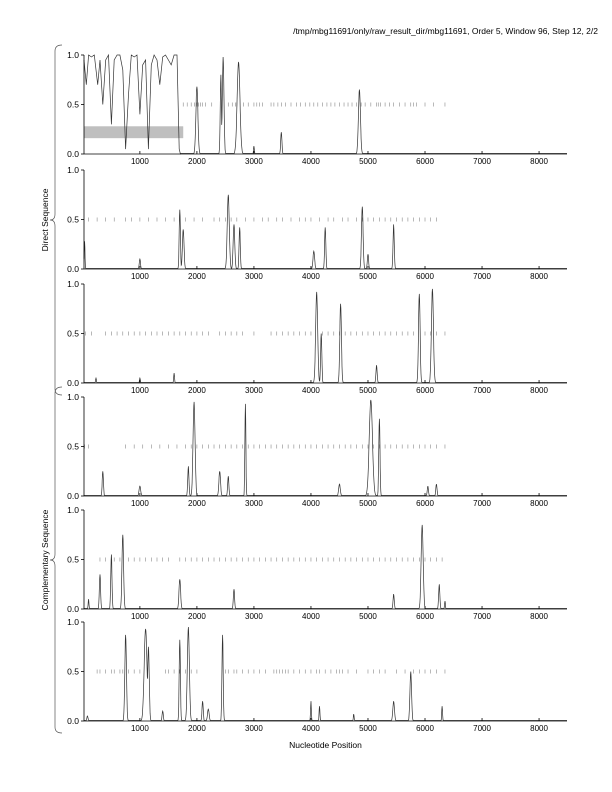 The width and height of the screenshot is (612, 792). I want to click on highlight-region, so click(134, 132).